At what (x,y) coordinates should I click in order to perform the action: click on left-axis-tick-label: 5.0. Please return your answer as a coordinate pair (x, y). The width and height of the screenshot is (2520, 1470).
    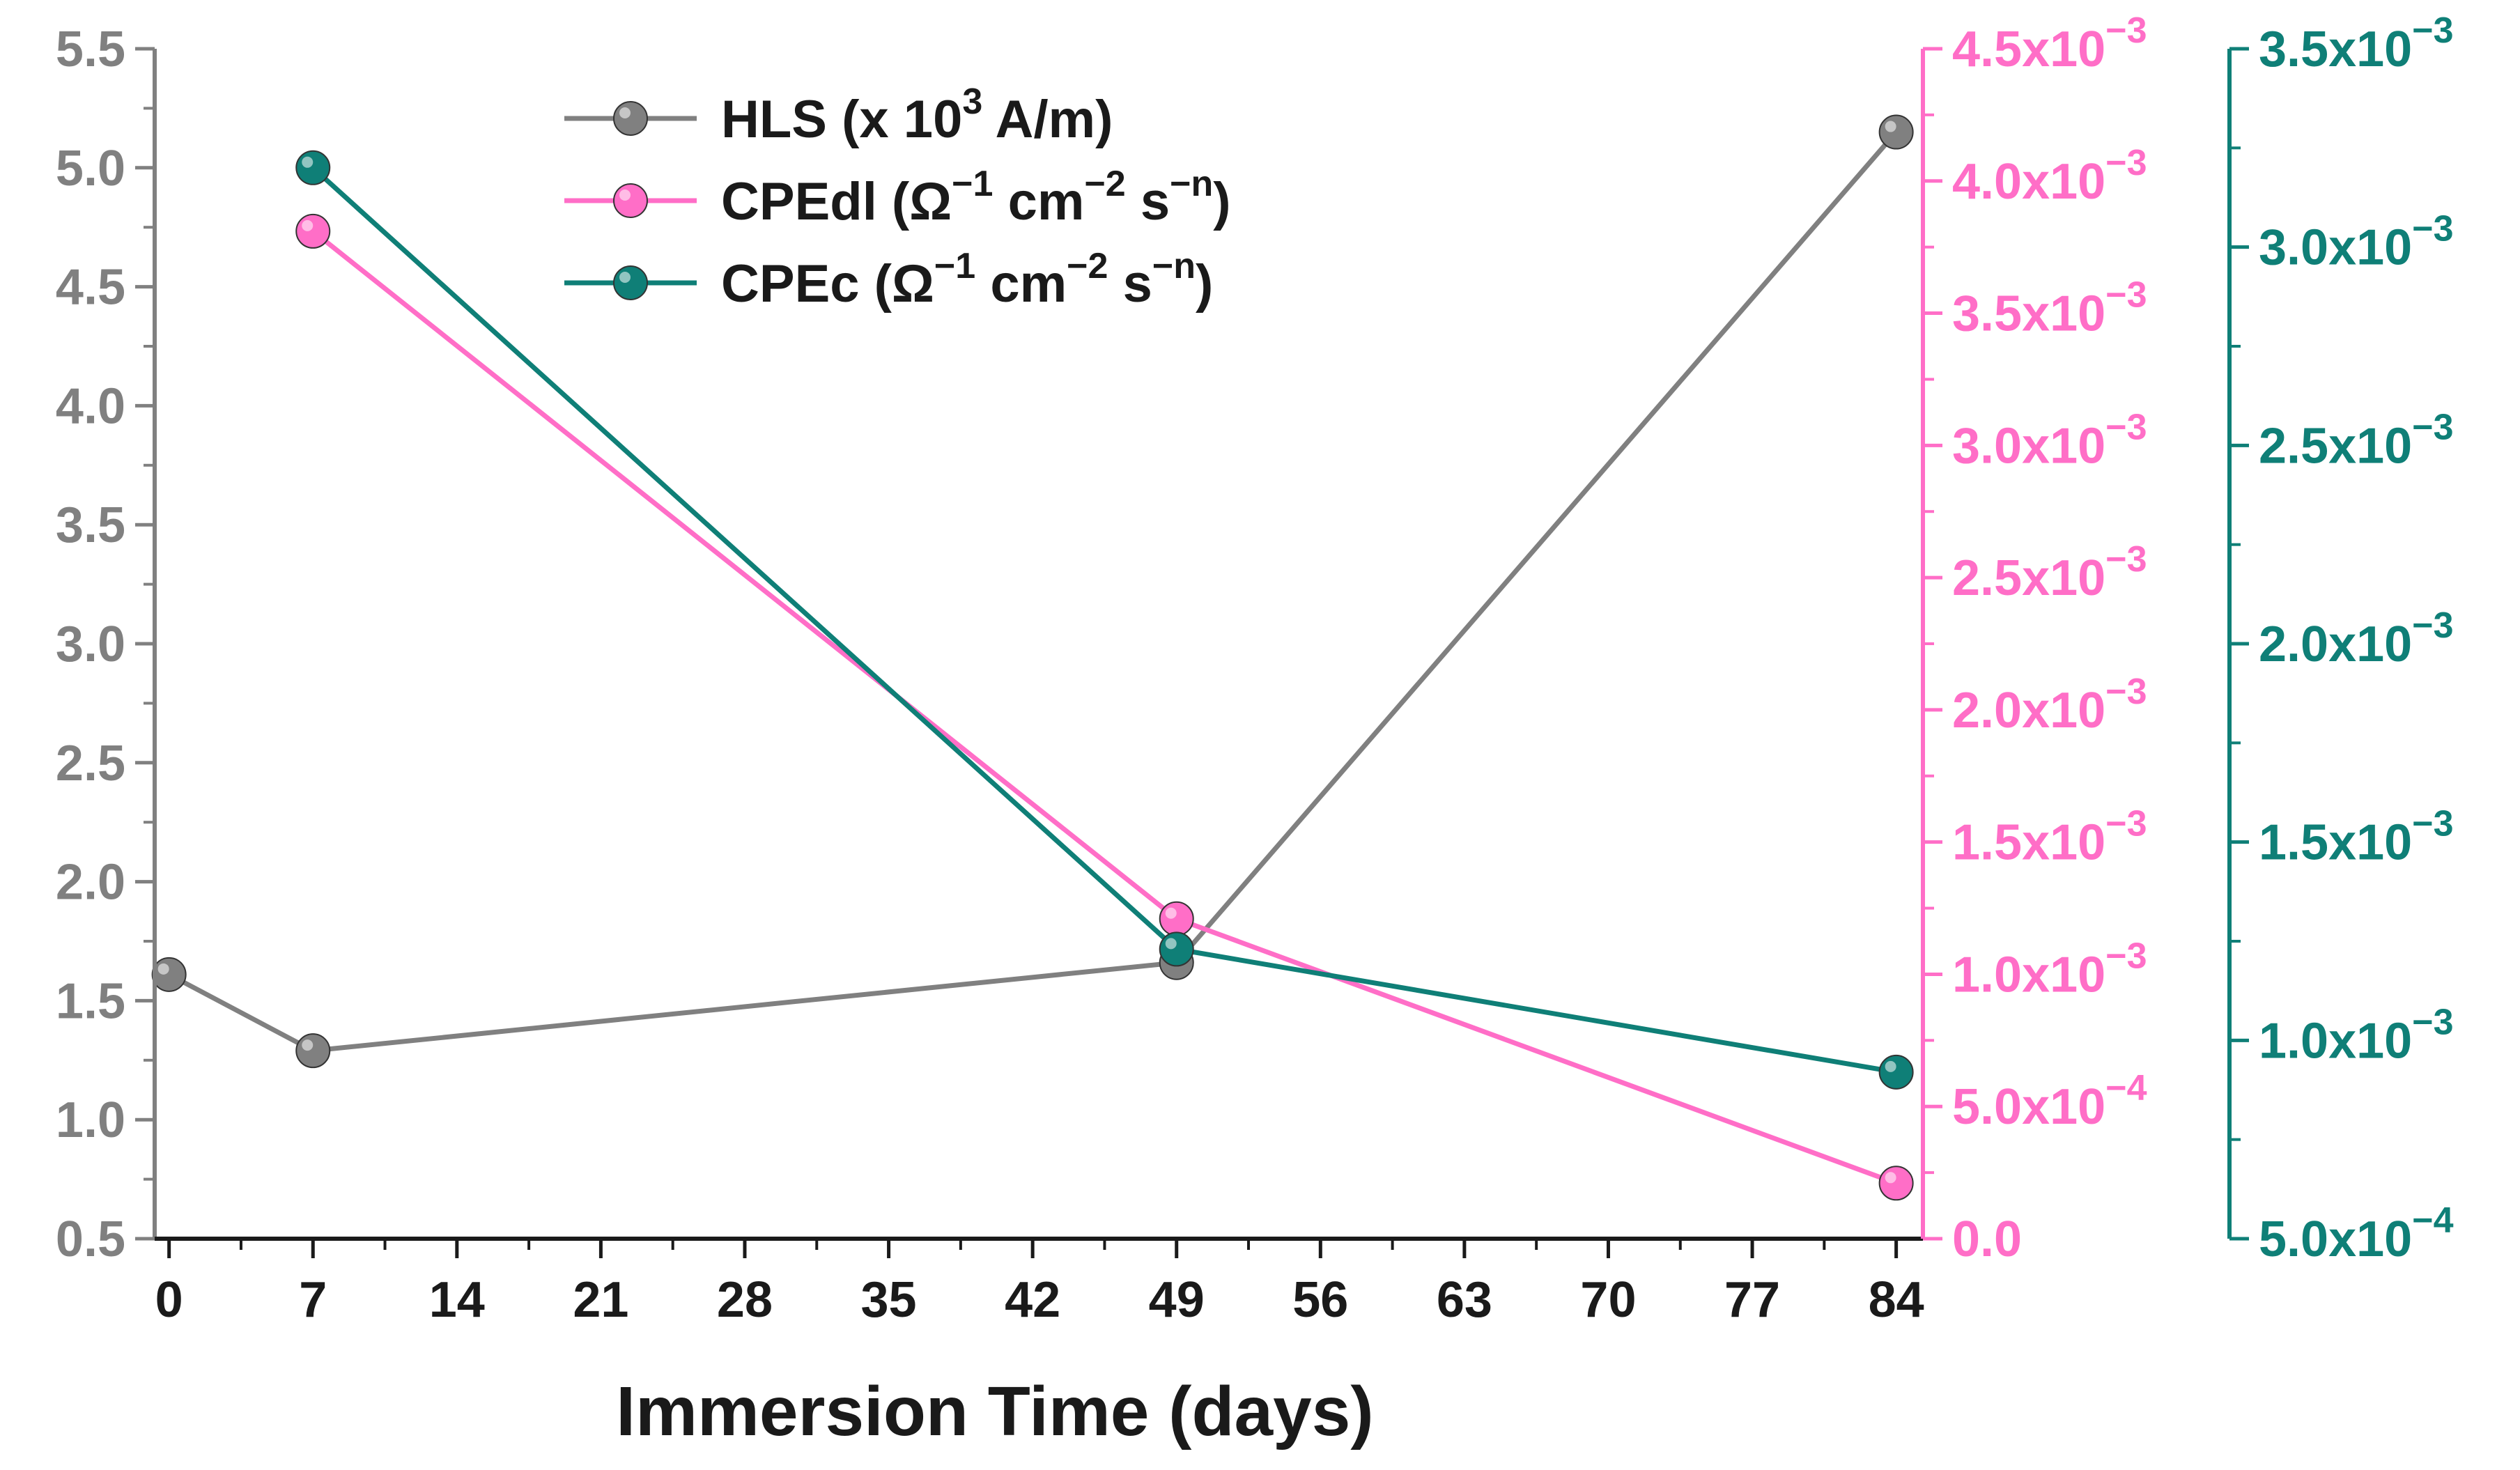
    Looking at the image, I should click on (90, 168).